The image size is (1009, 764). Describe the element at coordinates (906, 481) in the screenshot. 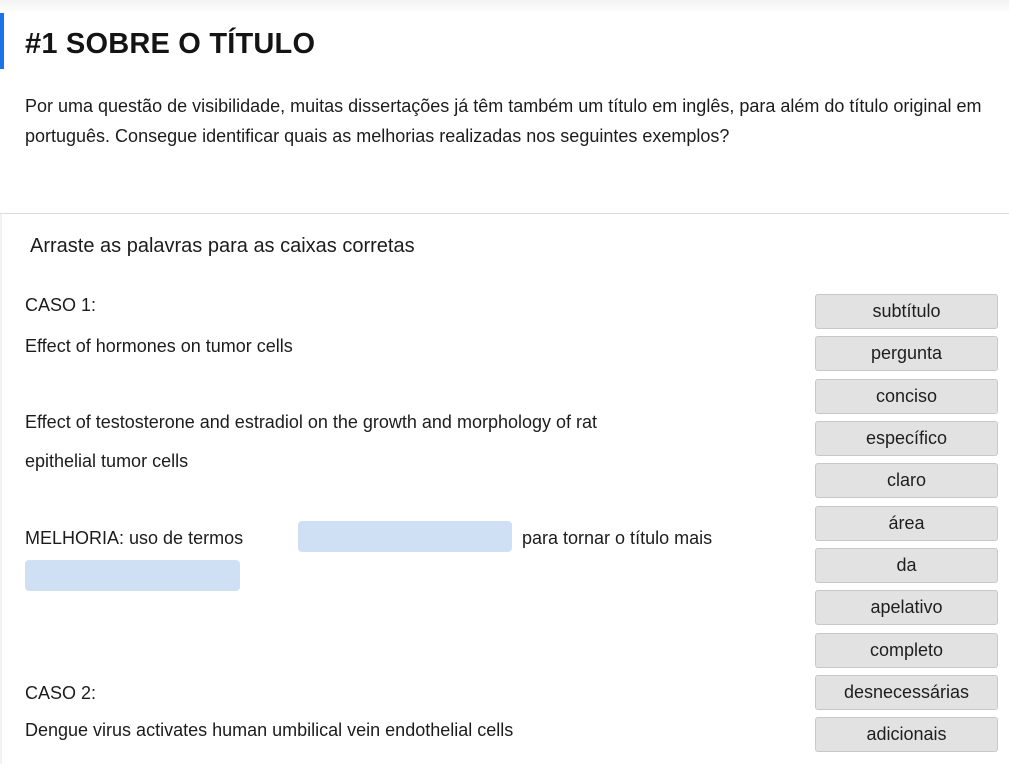

I see `word-chip-claro: claro` at that location.